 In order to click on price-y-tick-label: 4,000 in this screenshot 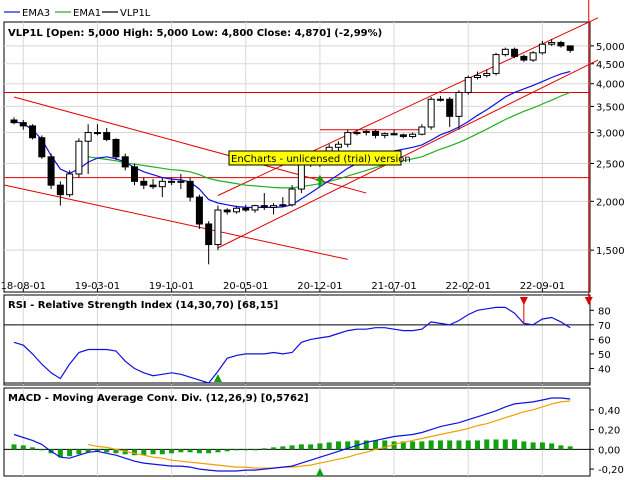, I will do `click(610, 85)`.